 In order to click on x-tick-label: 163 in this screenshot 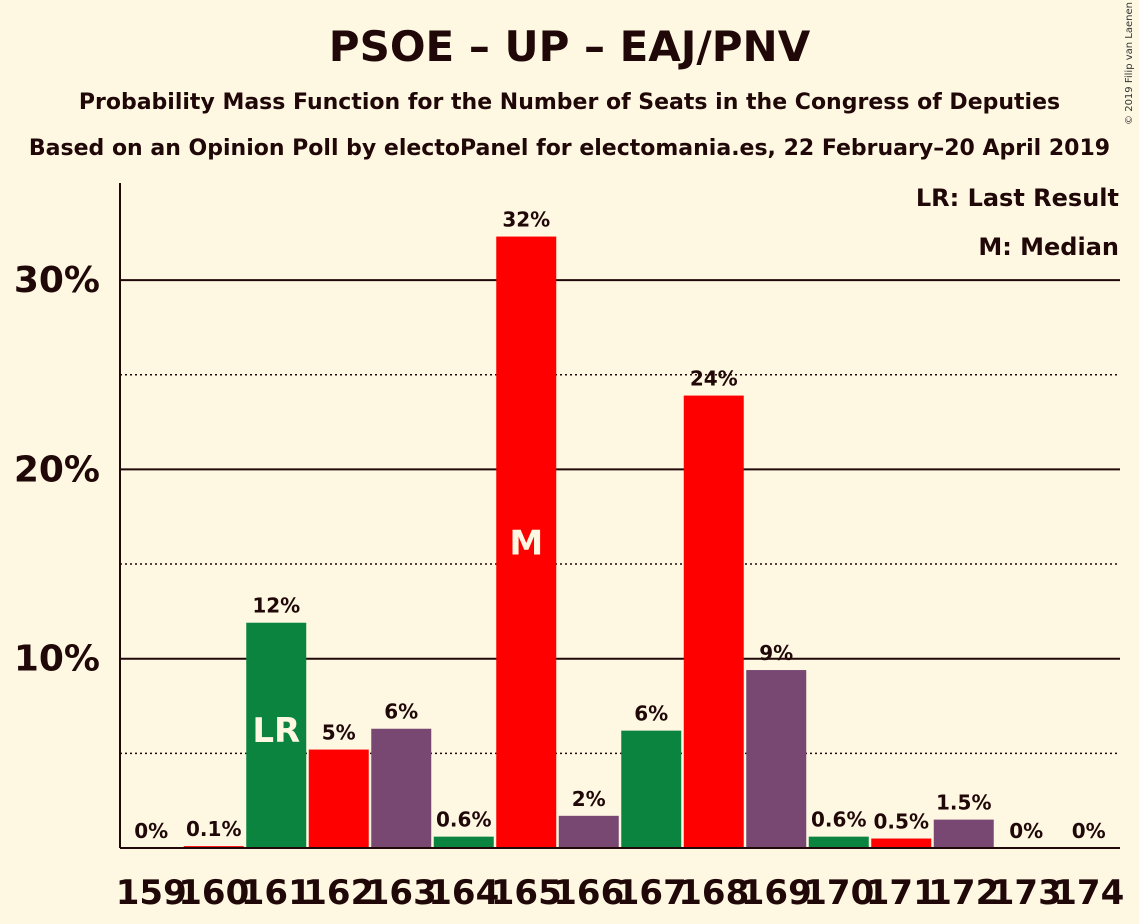, I will do `click(401, 893)`.